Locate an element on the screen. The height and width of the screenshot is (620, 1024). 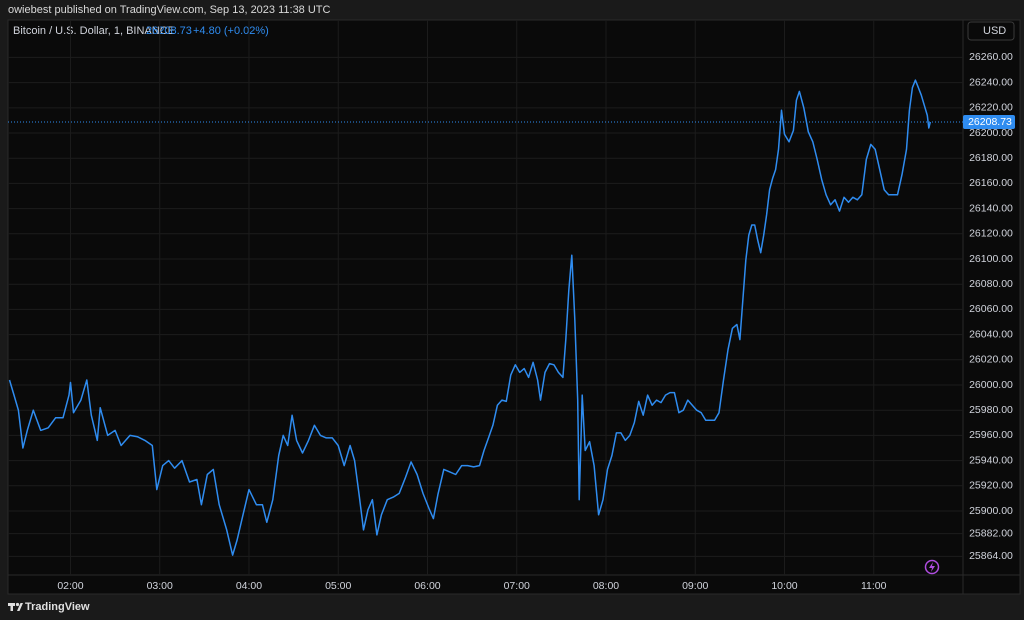
y-tick-label: 26260.00 is located at coordinates (991, 57).